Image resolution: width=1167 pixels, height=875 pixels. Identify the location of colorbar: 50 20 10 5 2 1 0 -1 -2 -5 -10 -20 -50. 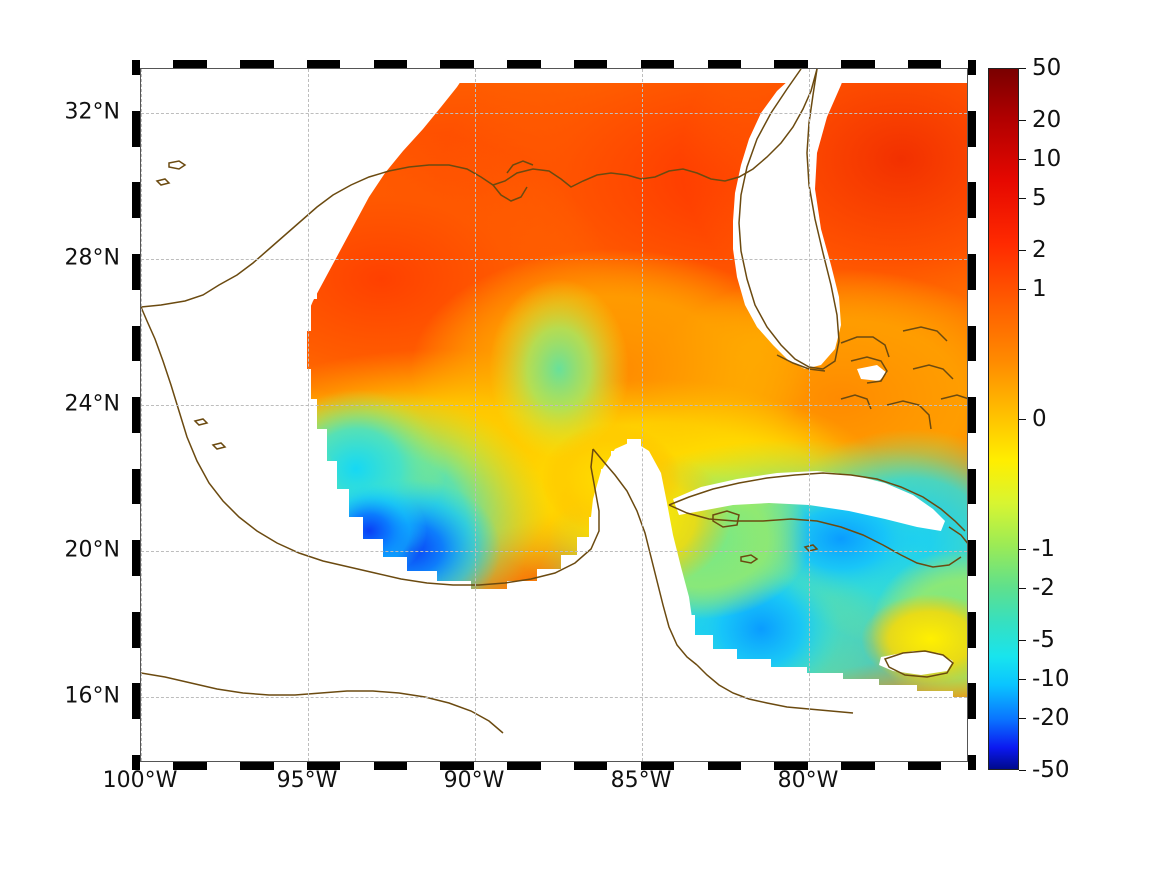
(1073, 419).